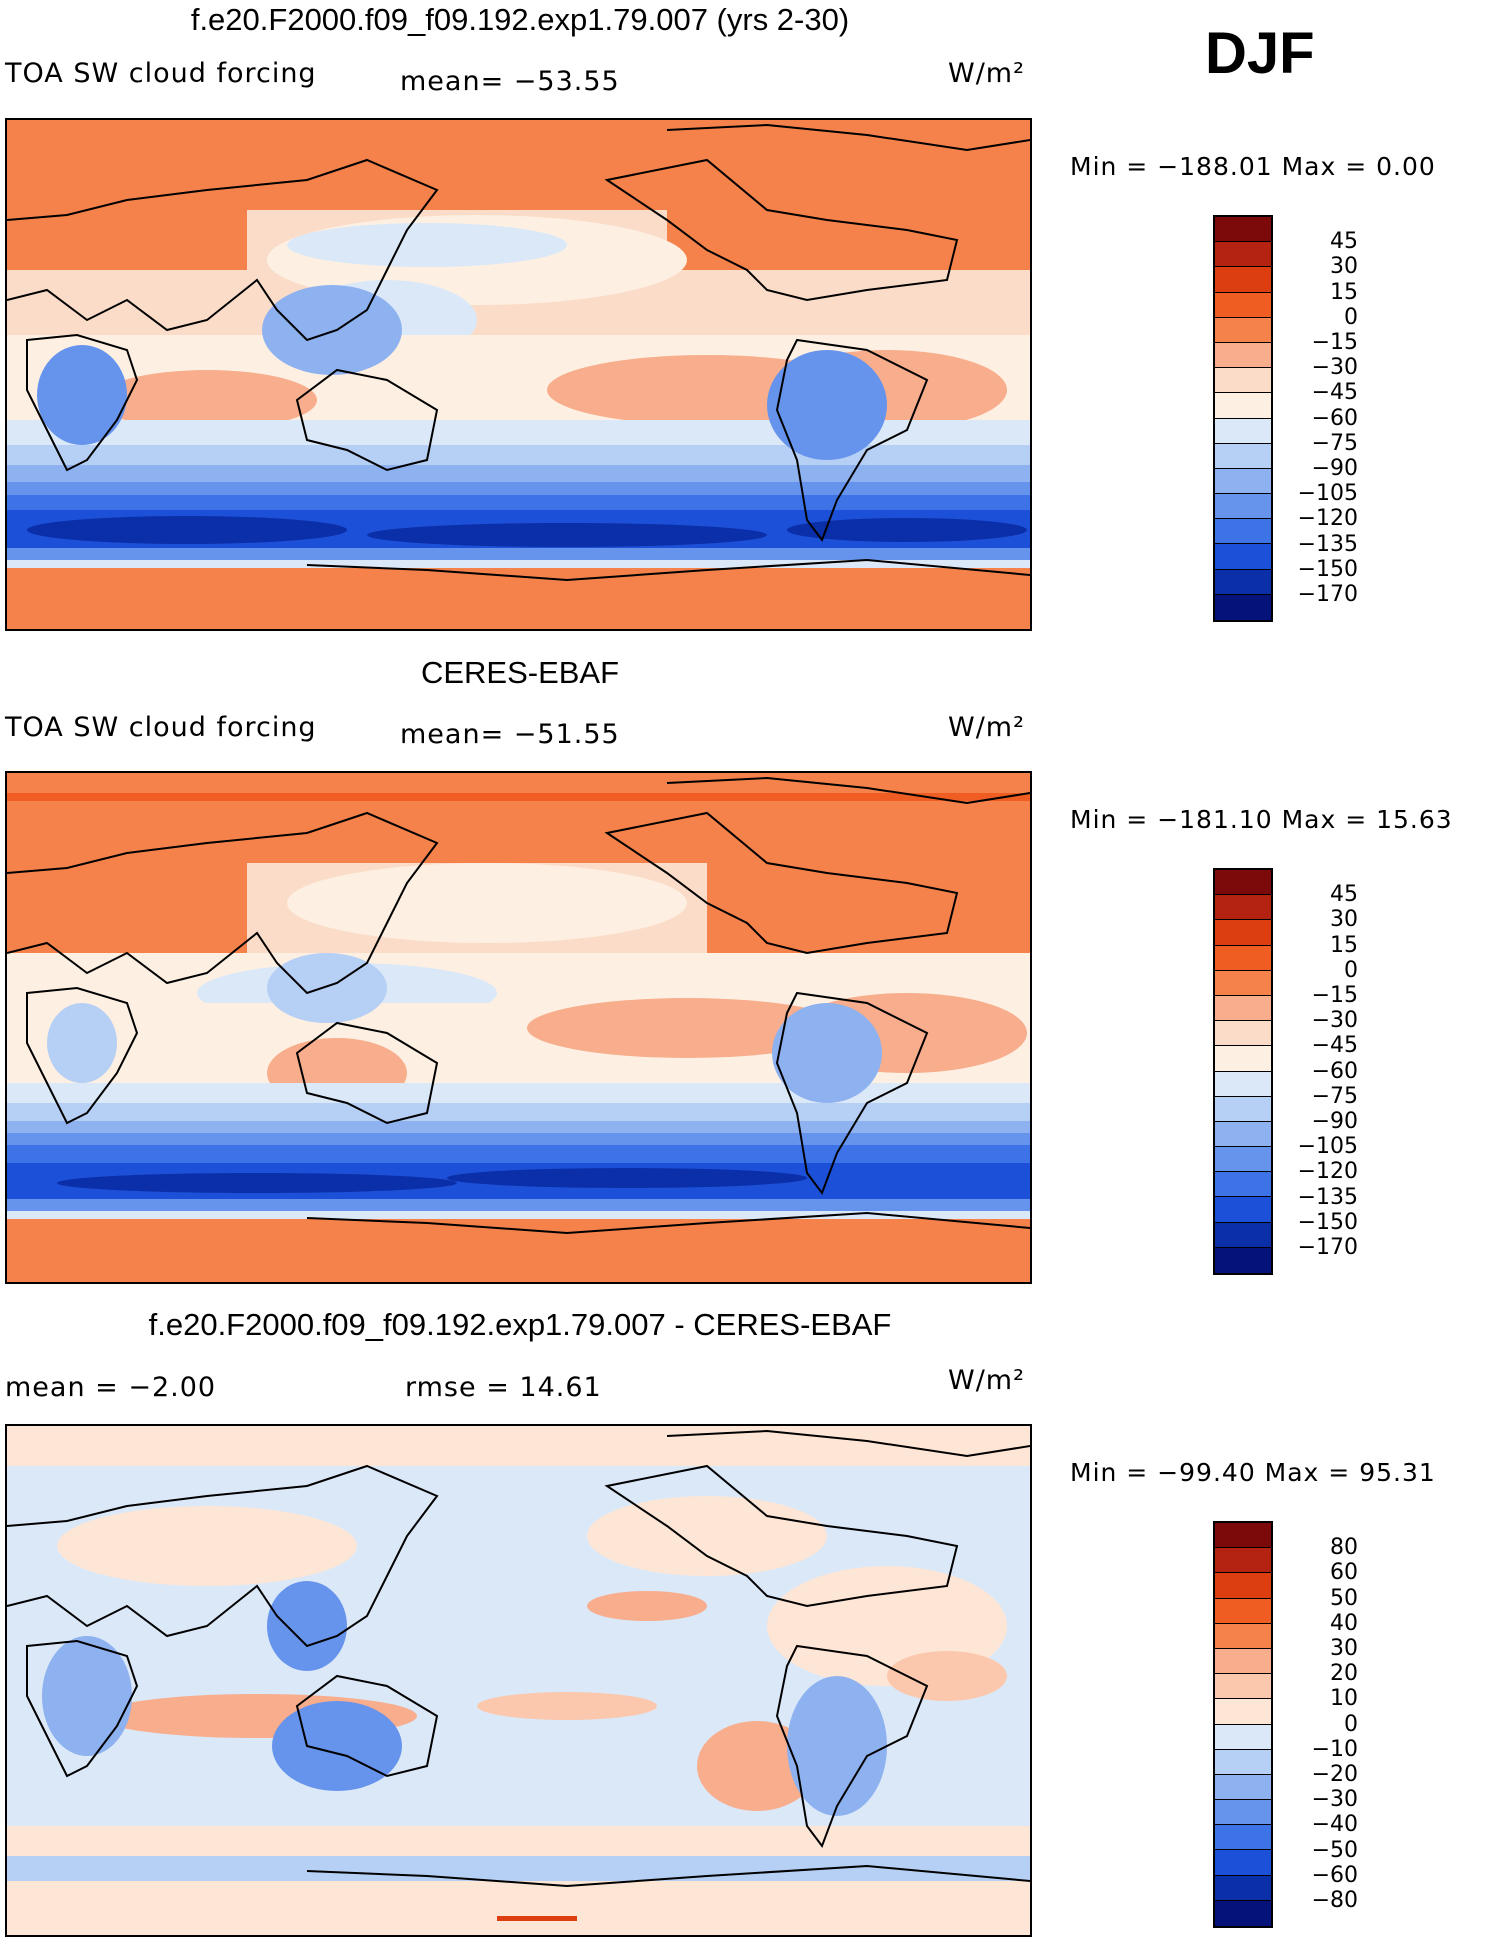 The image size is (1501, 1945). Describe the element at coordinates (986, 1380) in the screenshot. I see `panel3-units: W/m²` at that location.